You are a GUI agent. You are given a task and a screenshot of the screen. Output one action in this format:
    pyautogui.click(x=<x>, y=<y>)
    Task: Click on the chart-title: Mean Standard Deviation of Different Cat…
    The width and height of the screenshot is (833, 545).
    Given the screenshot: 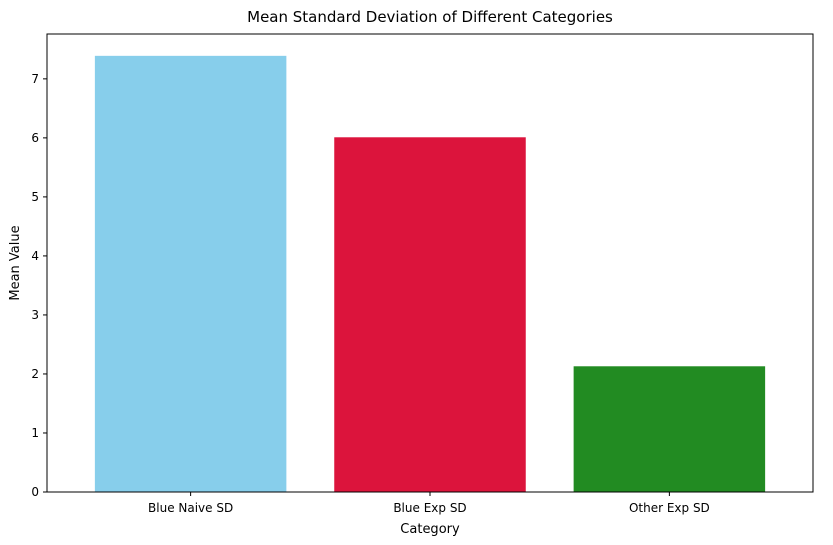 What is the action you would take?
    pyautogui.click(x=430, y=17)
    